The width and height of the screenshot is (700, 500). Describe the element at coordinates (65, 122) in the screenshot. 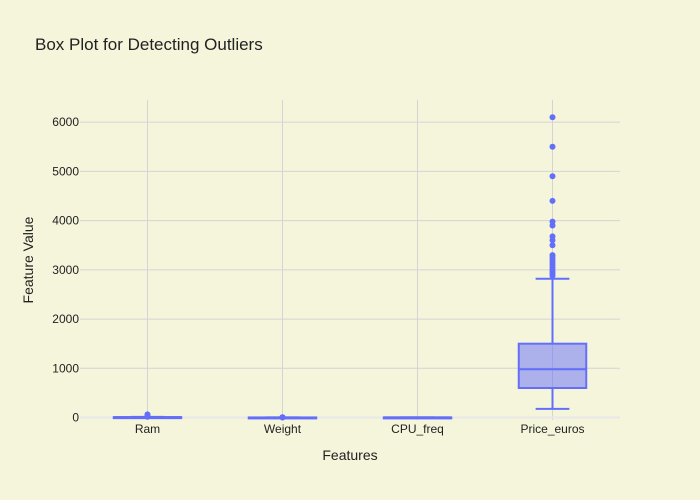

I see `y-tick-label: 6000` at that location.